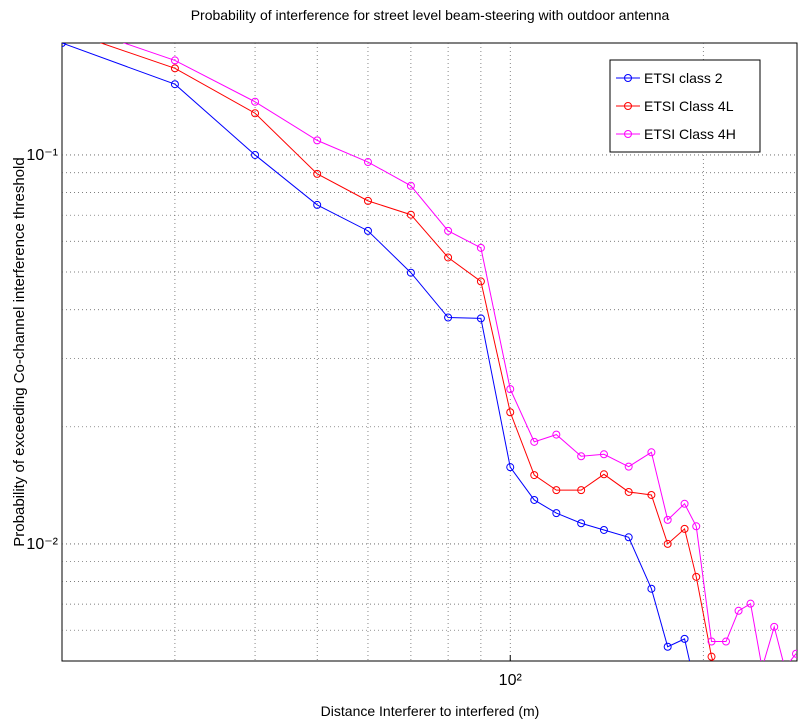  I want to click on legend-label: ETSI Class 4H, so click(690, 134).